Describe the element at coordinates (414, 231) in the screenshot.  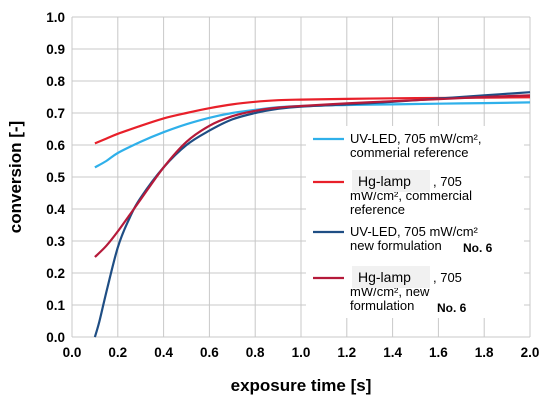
I see `legend-label-line: UV-LED, 705 mW/cm²` at that location.